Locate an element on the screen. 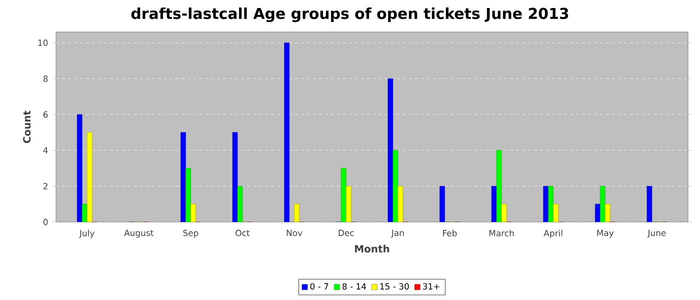 This screenshot has width=700, height=300. y-tick-label: 6 is located at coordinates (45, 114).